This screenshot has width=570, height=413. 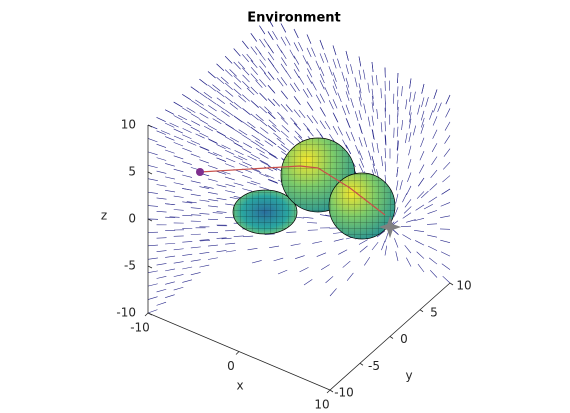 I want to click on y-tick-label: -10, so click(x=344, y=393).